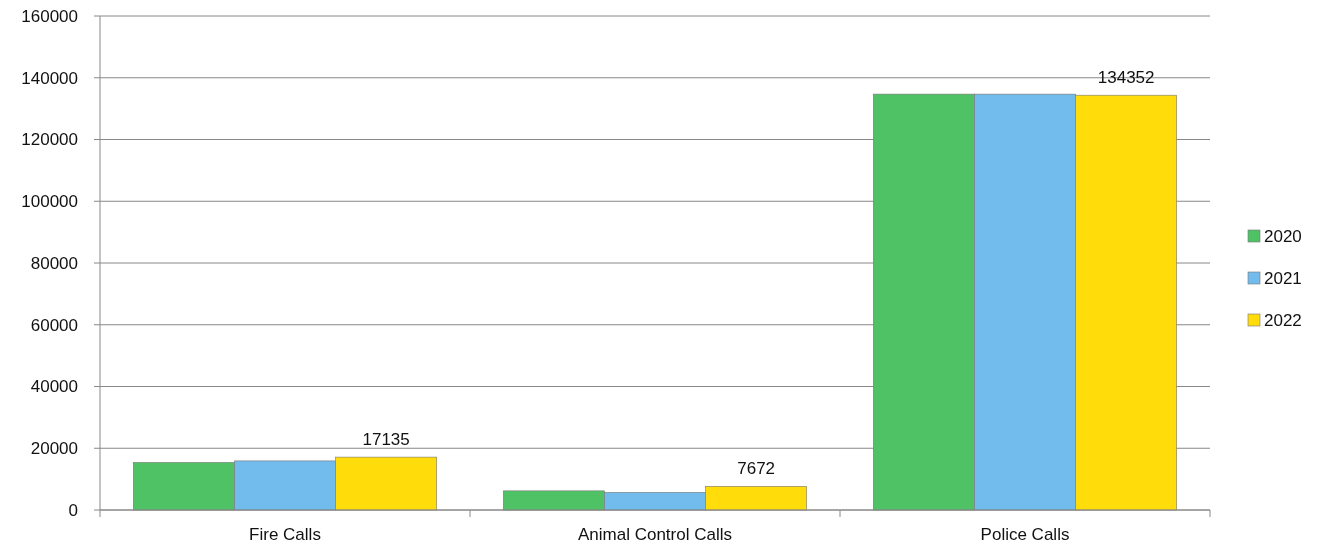  I want to click on y-tick-label: 120000, so click(49, 140).